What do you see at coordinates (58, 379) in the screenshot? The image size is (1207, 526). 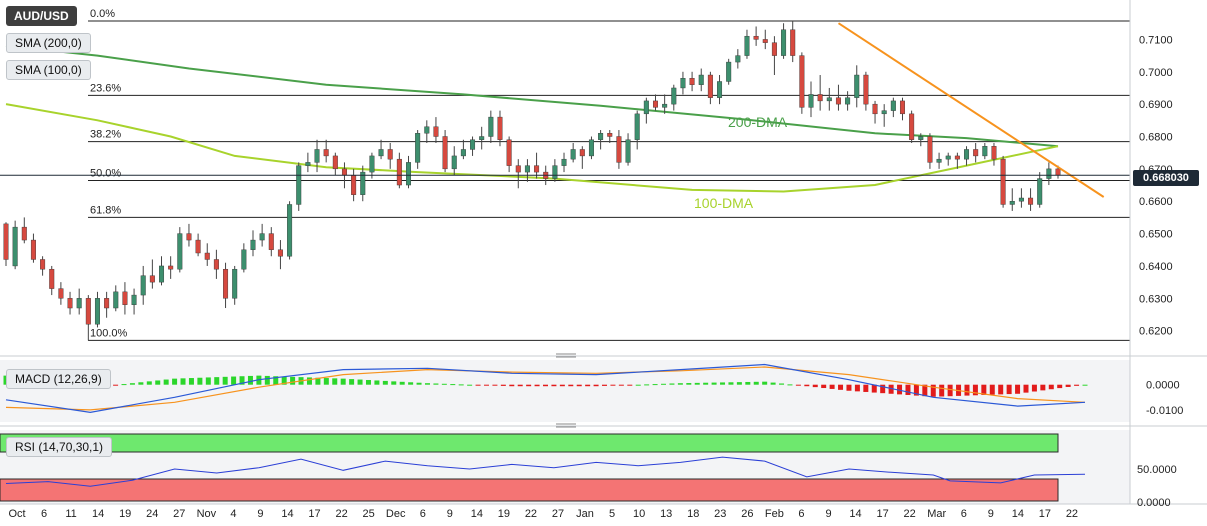 I see `macd-legend: MACD (12,26,9)` at bounding box center [58, 379].